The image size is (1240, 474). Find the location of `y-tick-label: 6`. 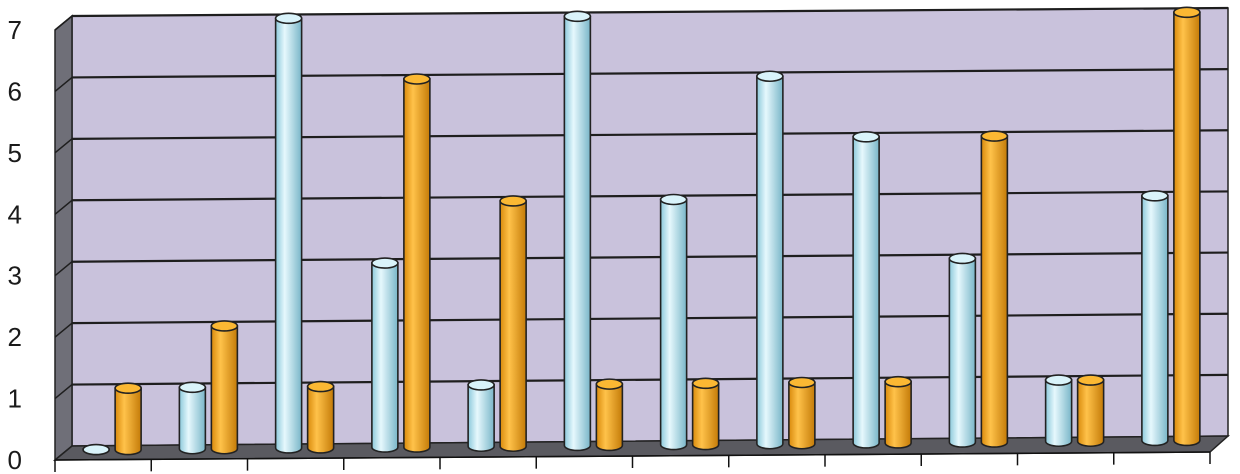

y-tick-label: 6 is located at coordinates (15, 91).